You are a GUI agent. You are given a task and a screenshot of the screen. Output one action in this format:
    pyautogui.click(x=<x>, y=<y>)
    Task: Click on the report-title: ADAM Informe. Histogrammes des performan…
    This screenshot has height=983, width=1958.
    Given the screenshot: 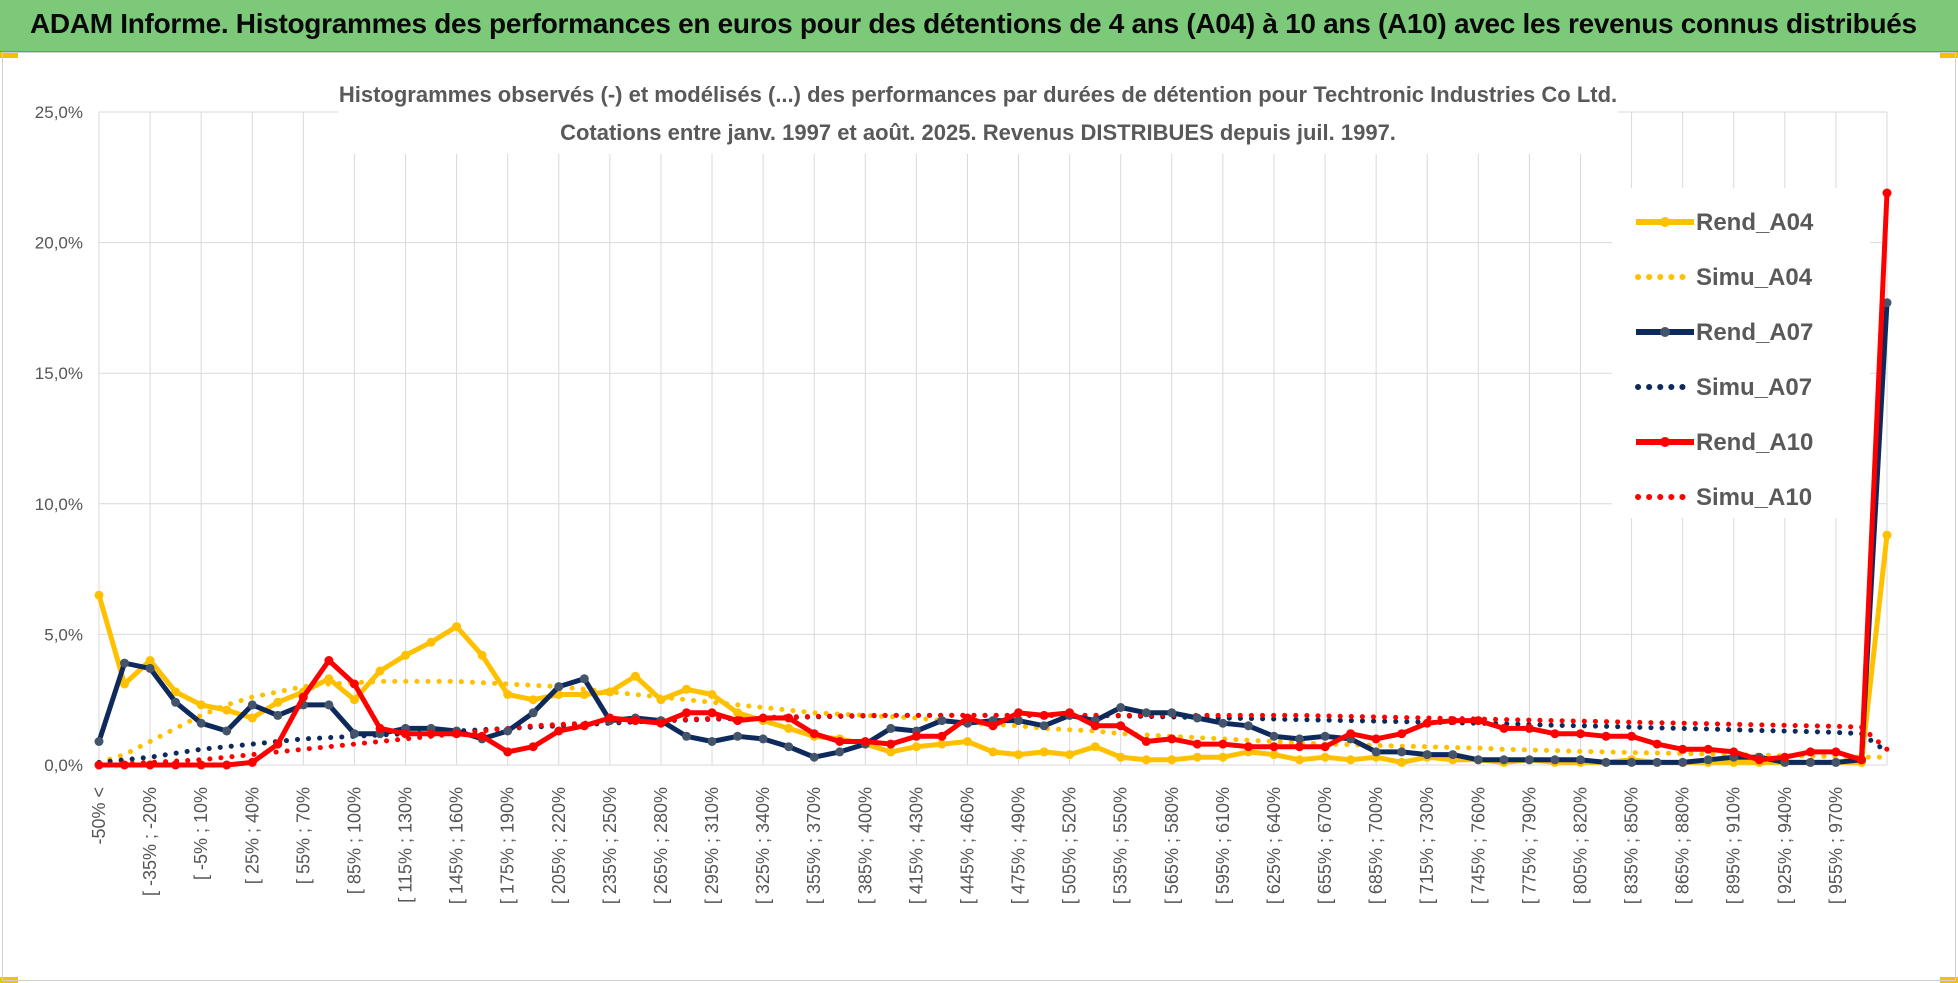 What is the action you would take?
    pyautogui.click(x=973, y=23)
    